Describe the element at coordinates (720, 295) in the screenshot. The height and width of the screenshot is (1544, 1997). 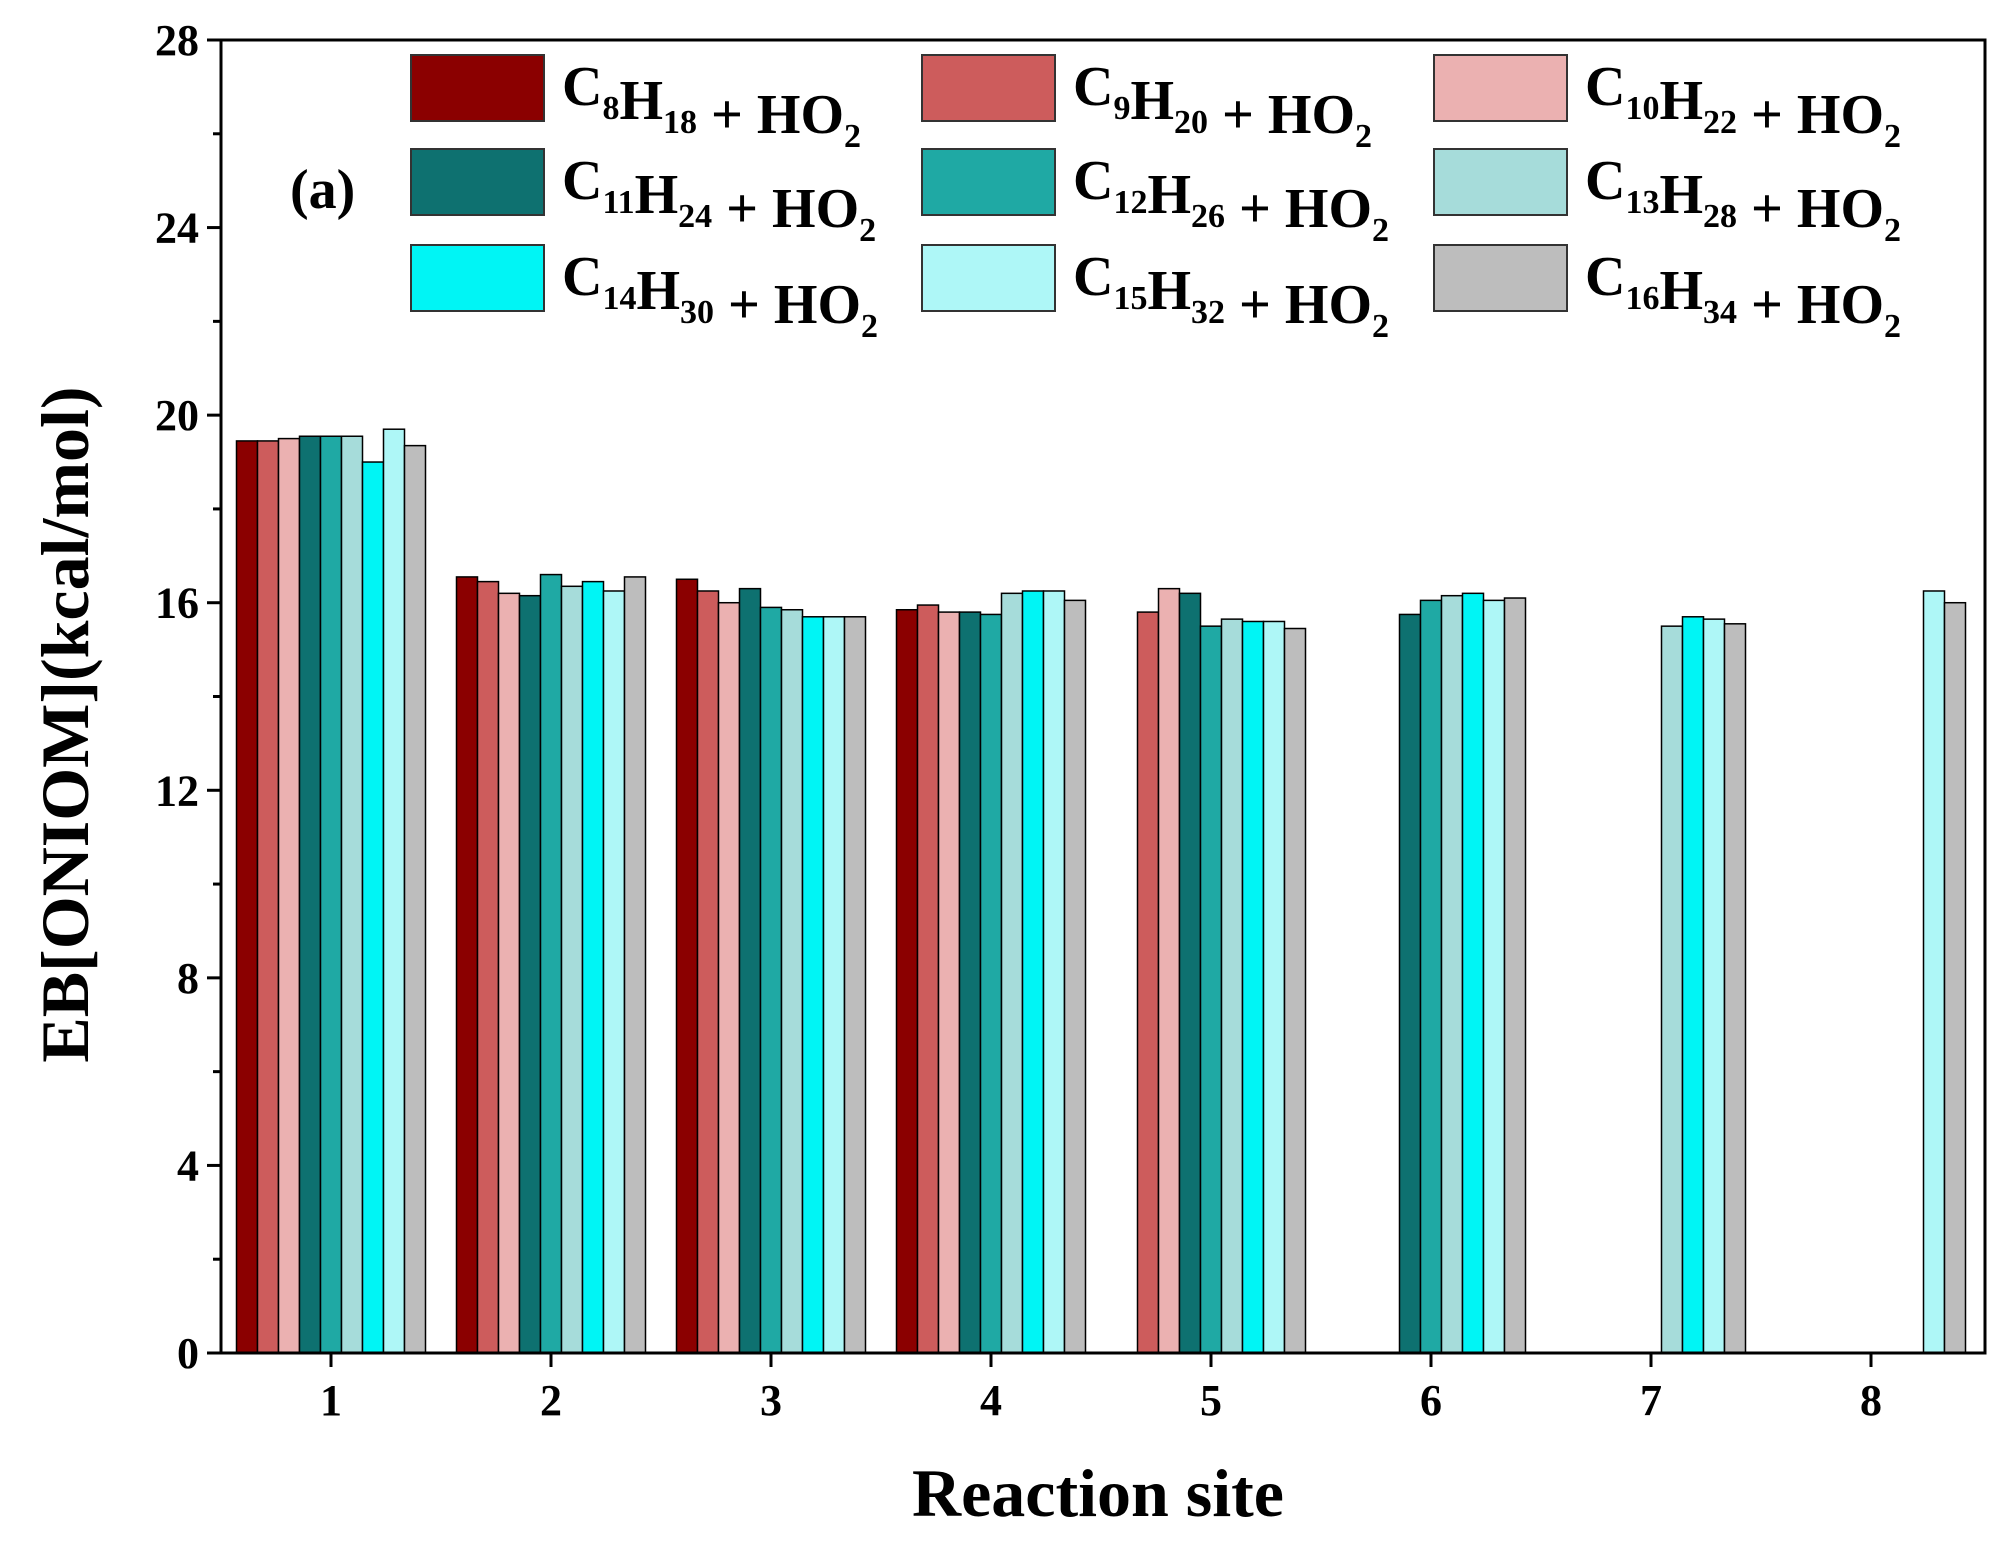
I see `legend-label-7: C14H30 + HO2` at that location.